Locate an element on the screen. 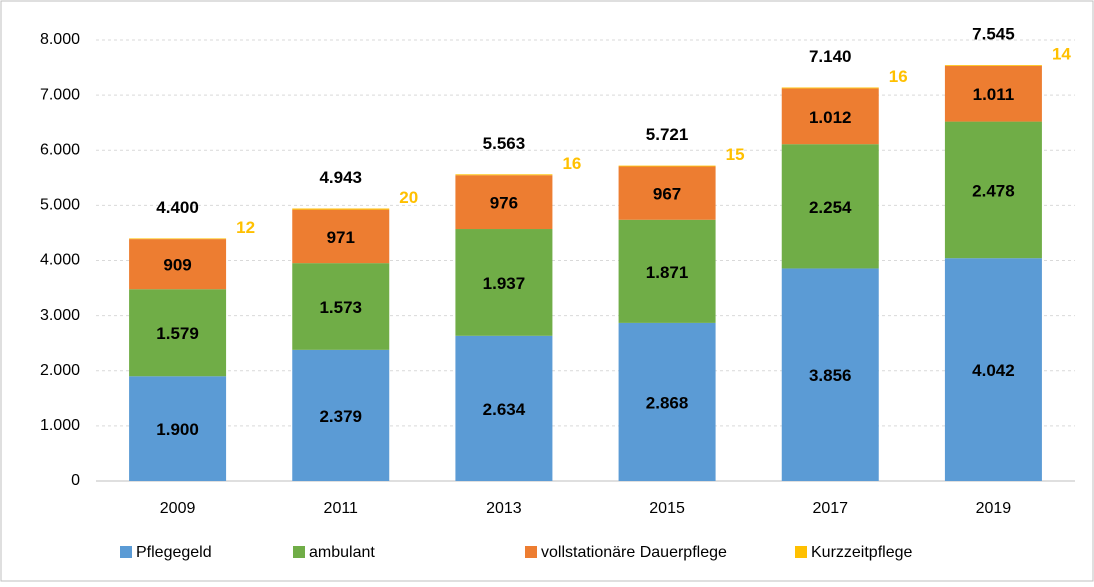 This screenshot has height=587, width=1094. data-label: 2.868 is located at coordinates (667, 402).